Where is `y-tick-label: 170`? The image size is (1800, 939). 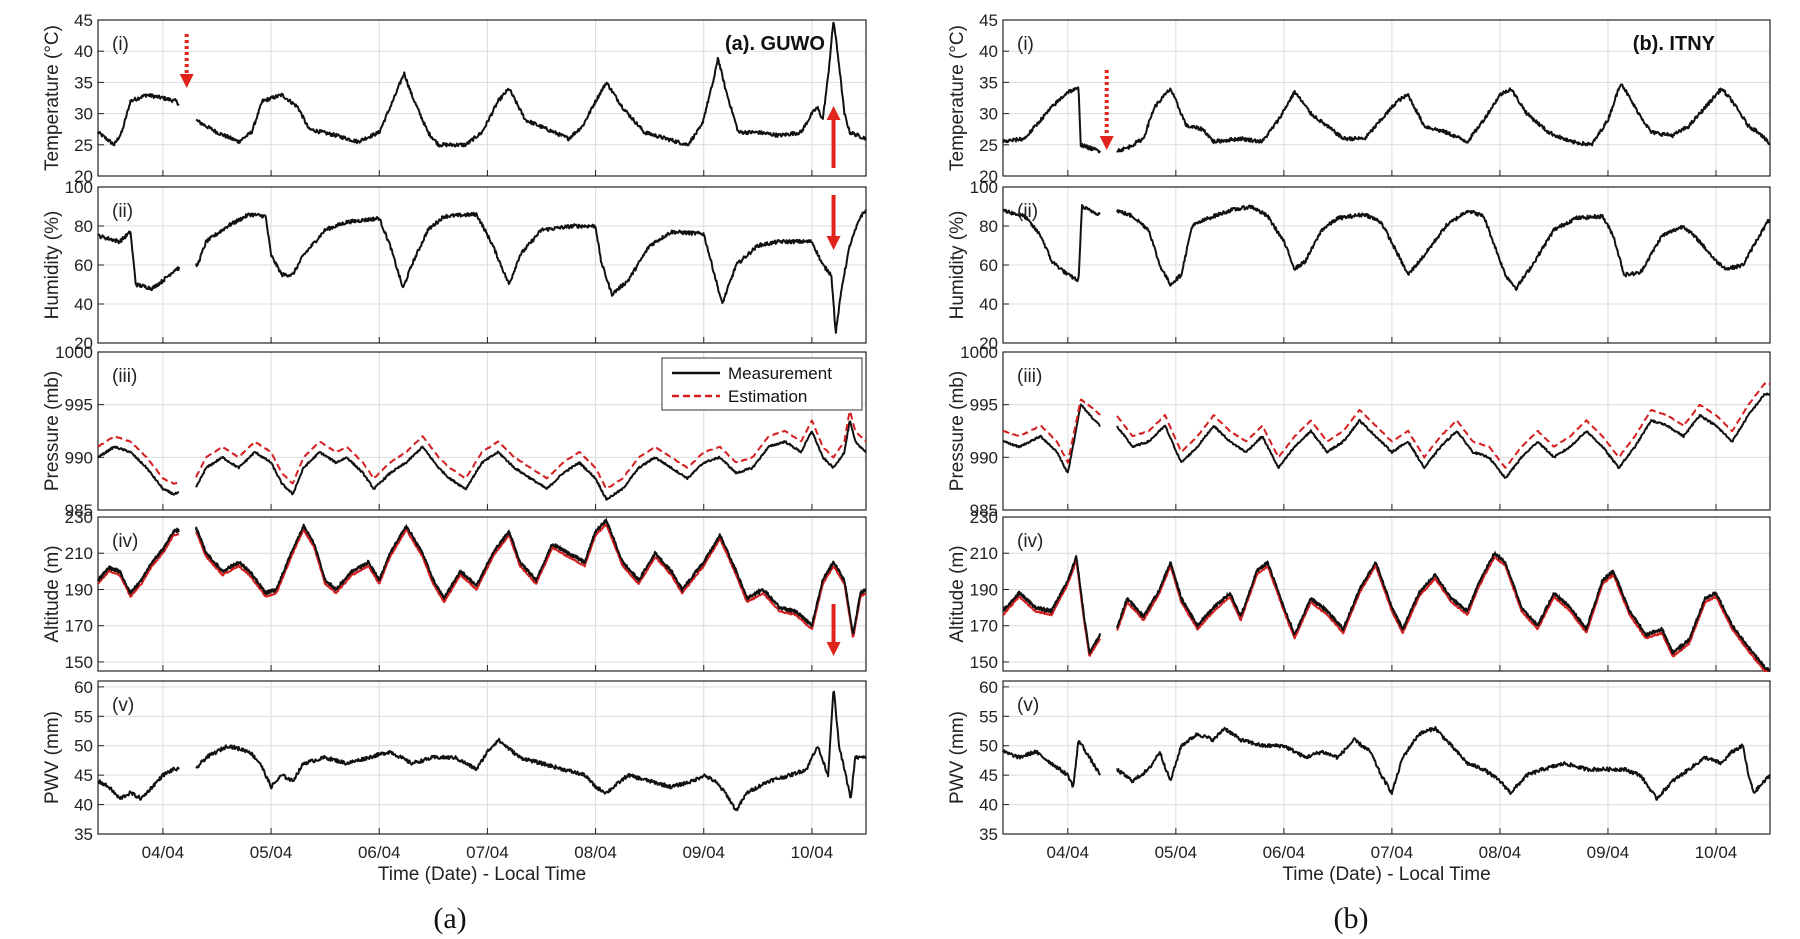 y-tick-label: 170 is located at coordinates (79, 626).